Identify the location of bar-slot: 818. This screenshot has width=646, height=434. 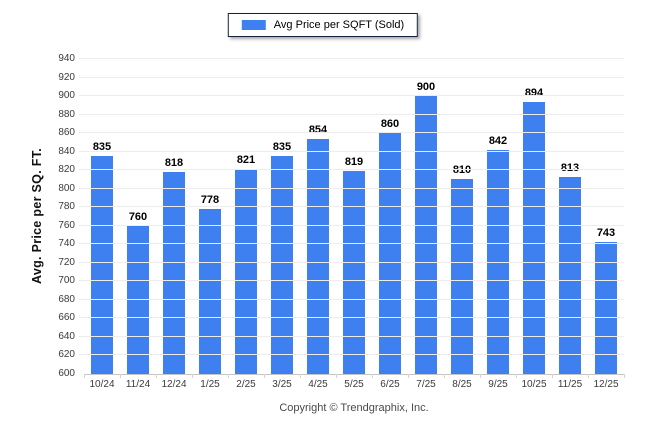
(174, 216).